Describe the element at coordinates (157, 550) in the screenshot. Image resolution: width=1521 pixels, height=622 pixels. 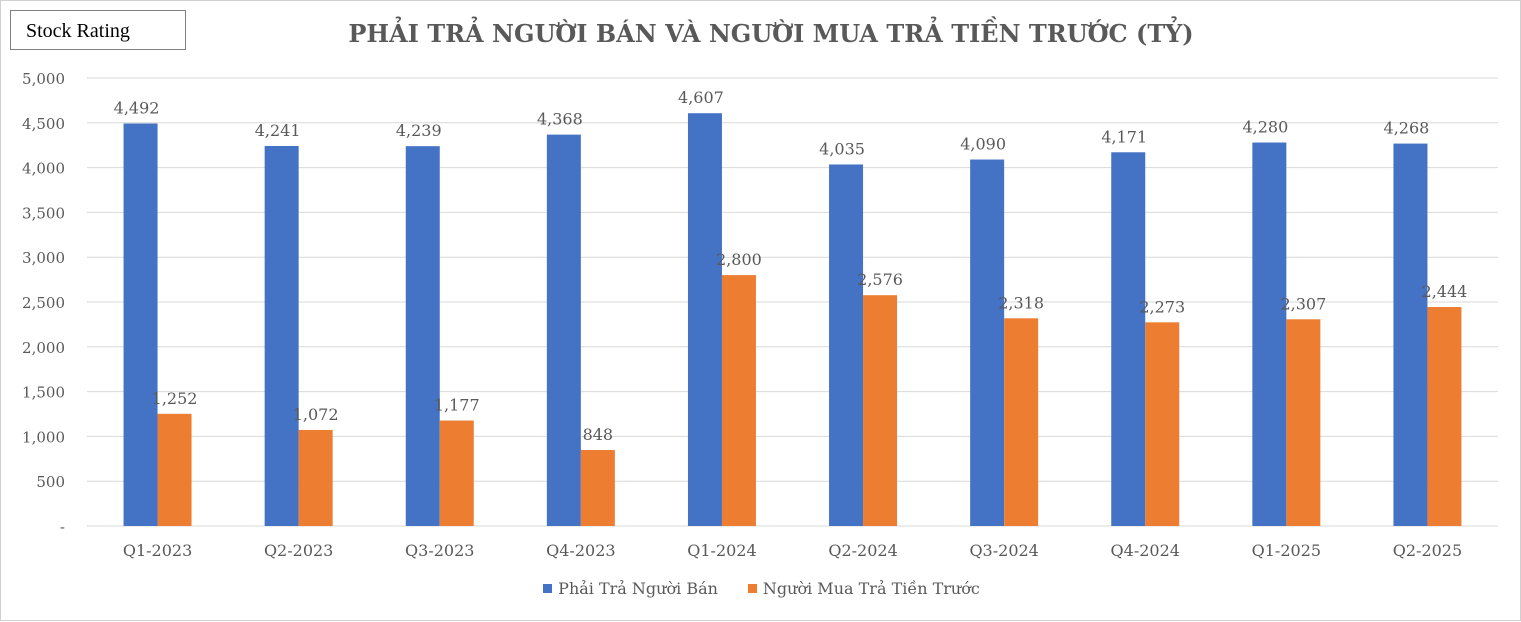
I see `x-category-label-Q1-2023: Q1-2023` at that location.